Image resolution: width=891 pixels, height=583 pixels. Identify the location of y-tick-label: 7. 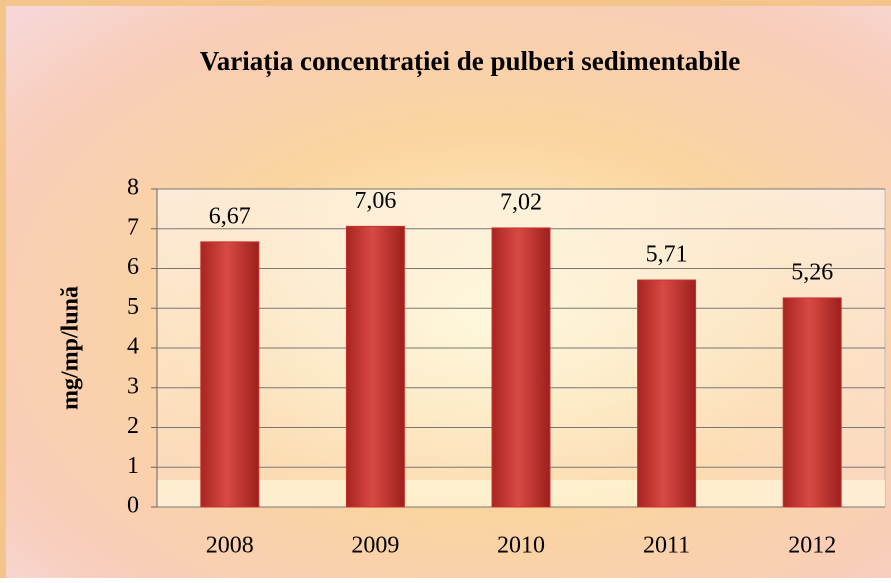
(133, 227).